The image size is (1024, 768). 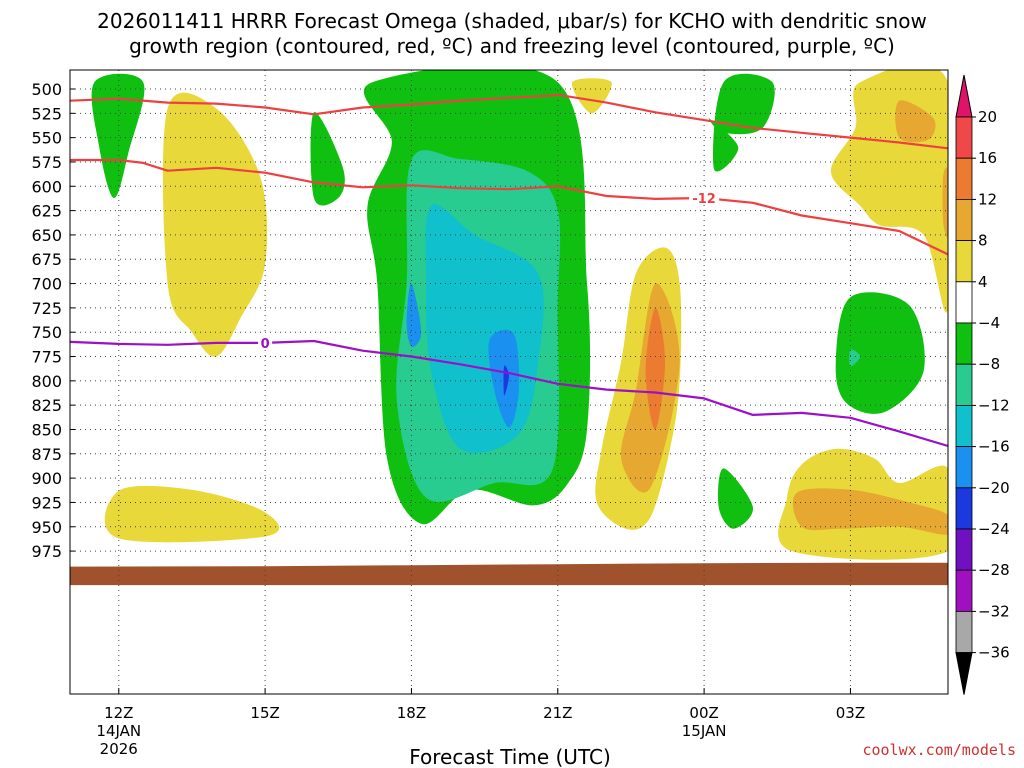 What do you see at coordinates (994, 488) in the screenshot?
I see `colorbar-label: −20` at bounding box center [994, 488].